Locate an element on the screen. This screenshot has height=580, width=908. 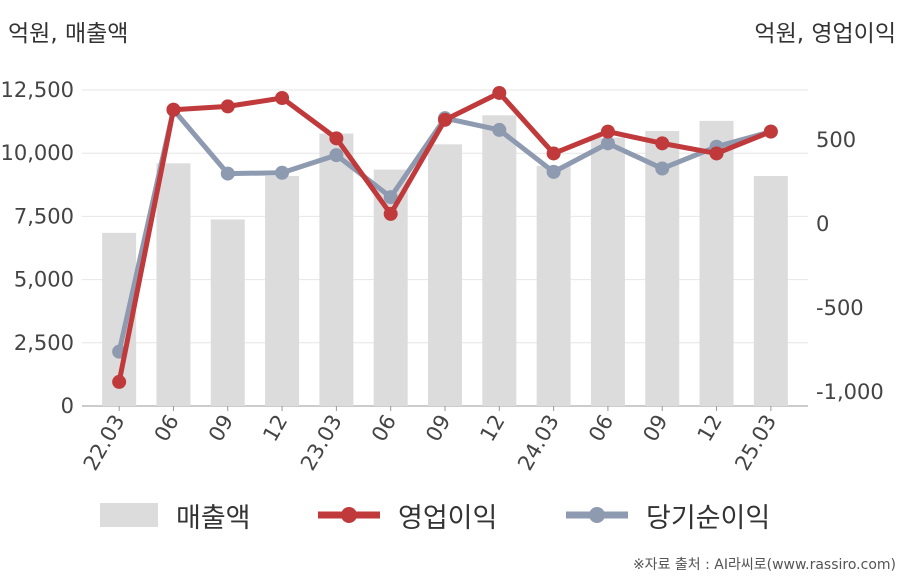
left-tick-label: 2,500 is located at coordinates (44, 343).